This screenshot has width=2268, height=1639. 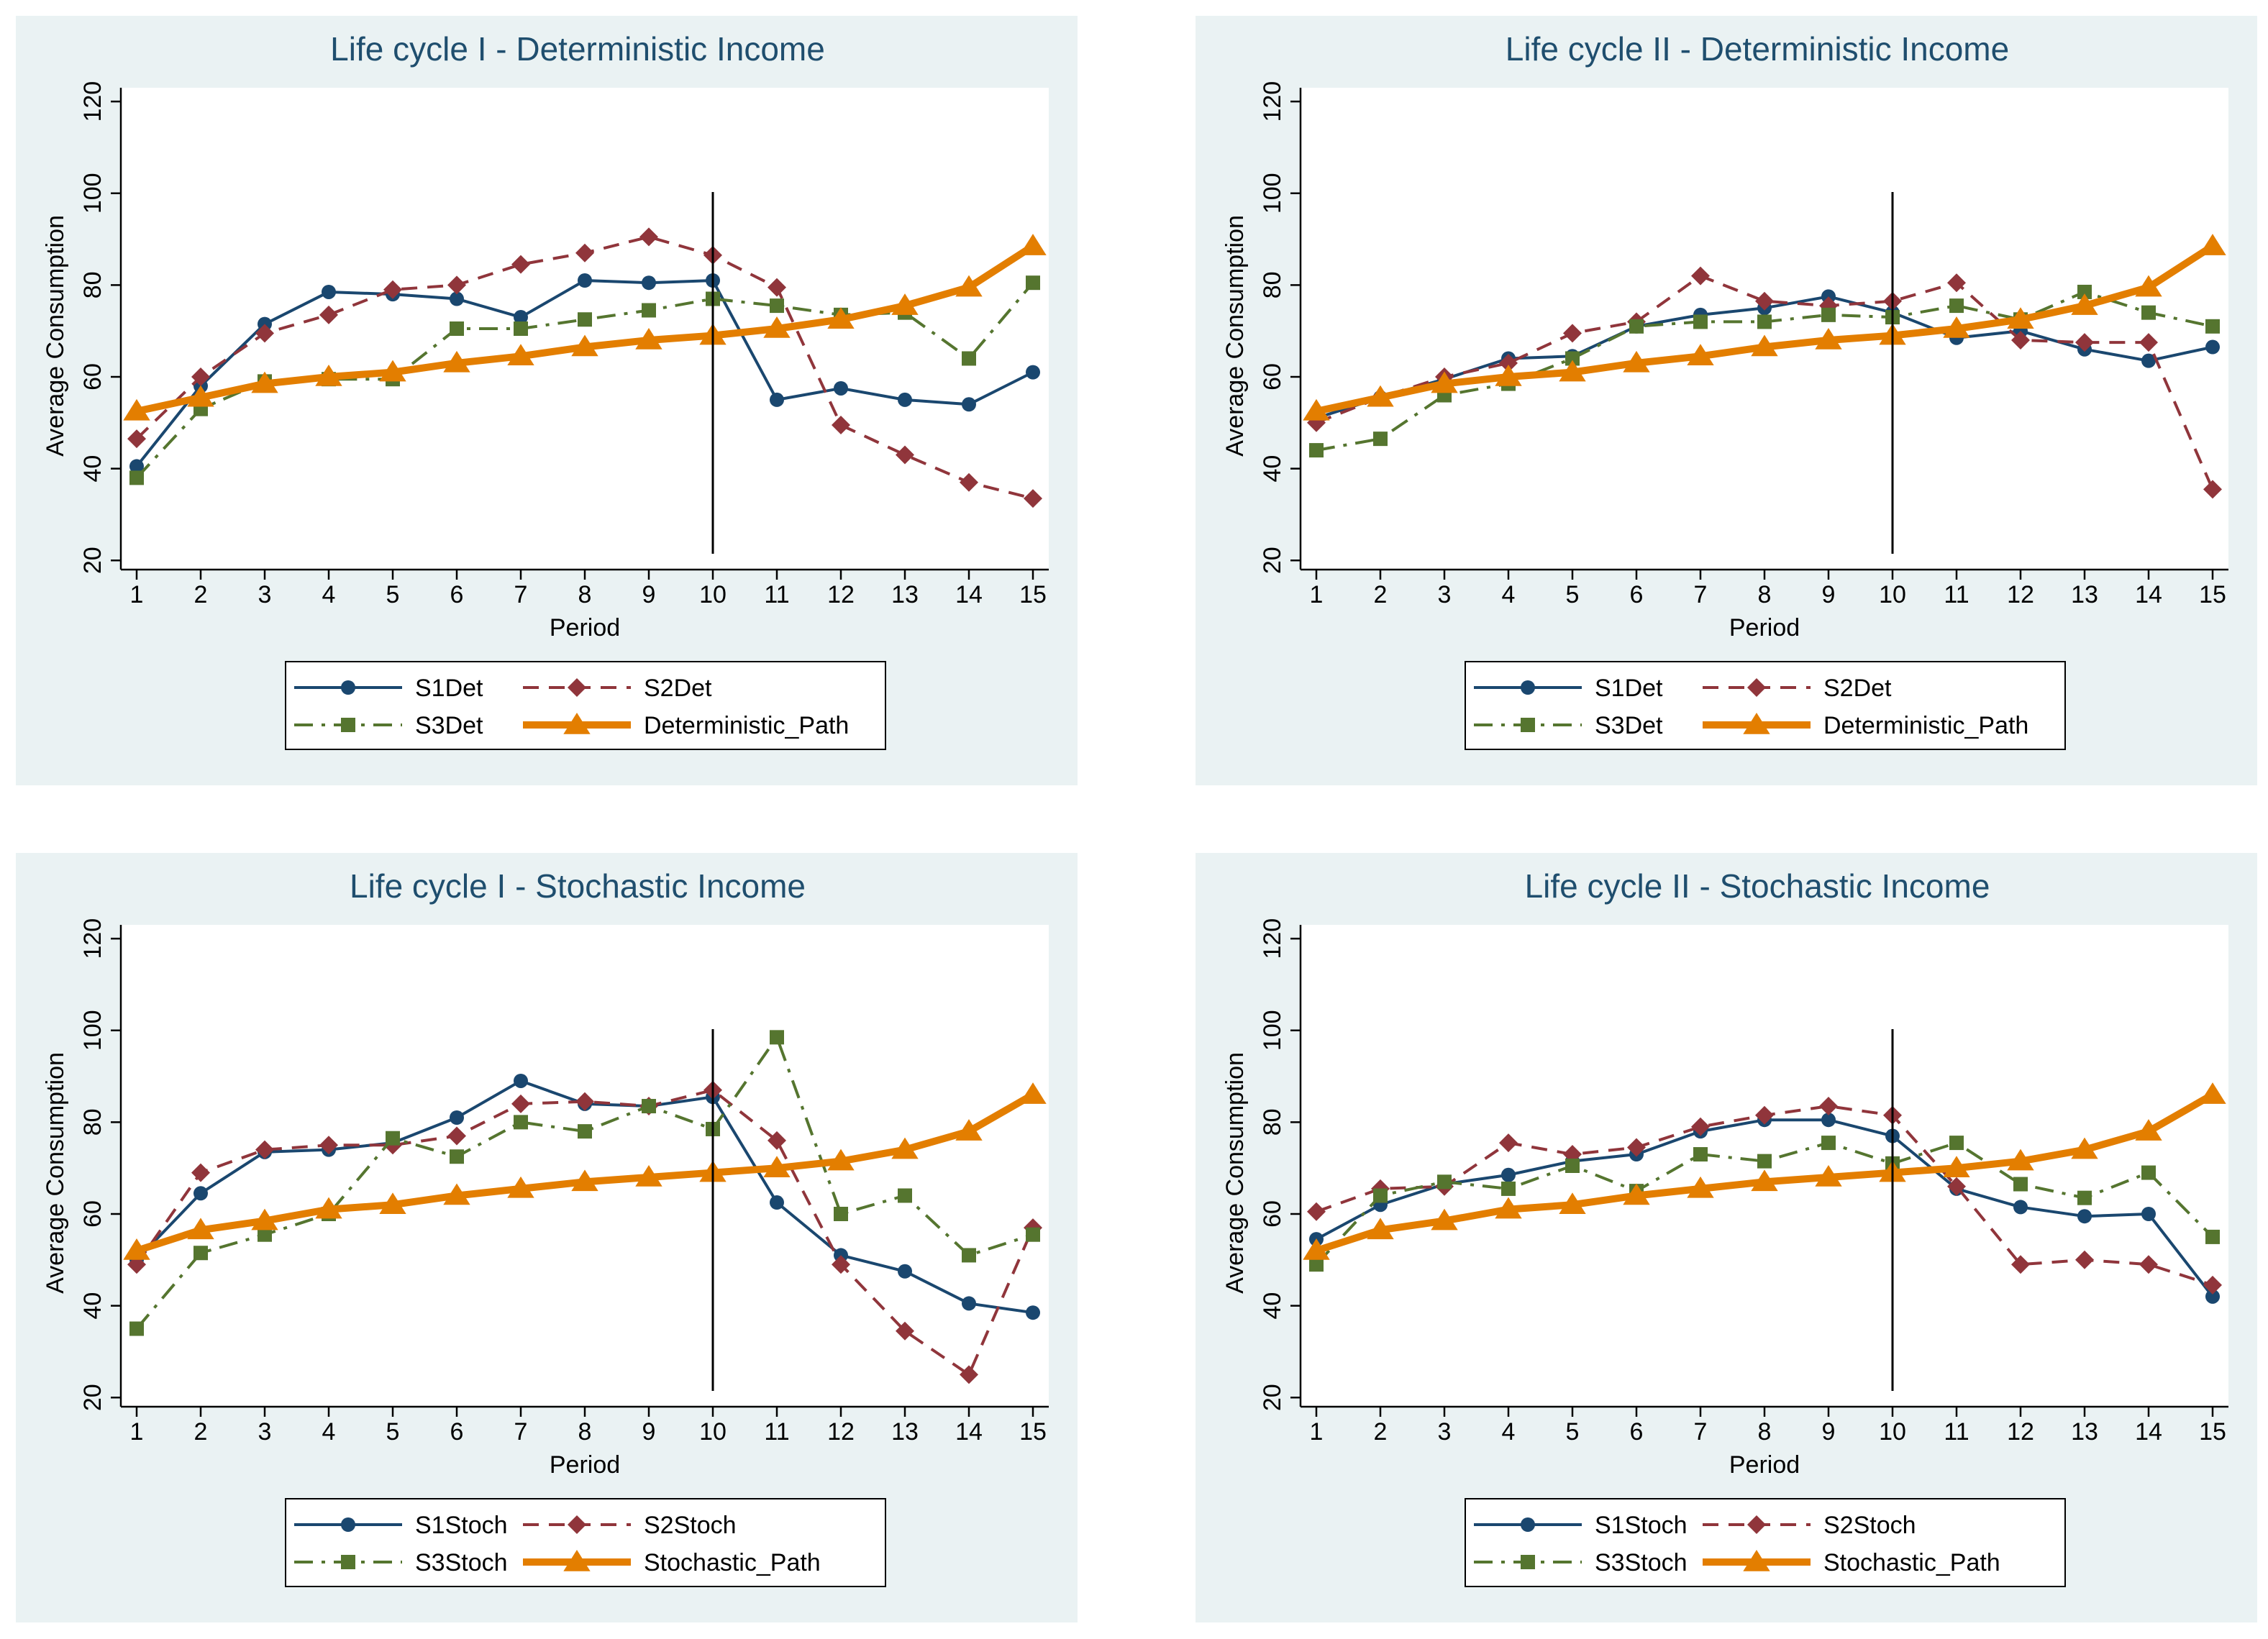 I want to click on chart-2-y-tick-label: 20, so click(x=1272, y=560).